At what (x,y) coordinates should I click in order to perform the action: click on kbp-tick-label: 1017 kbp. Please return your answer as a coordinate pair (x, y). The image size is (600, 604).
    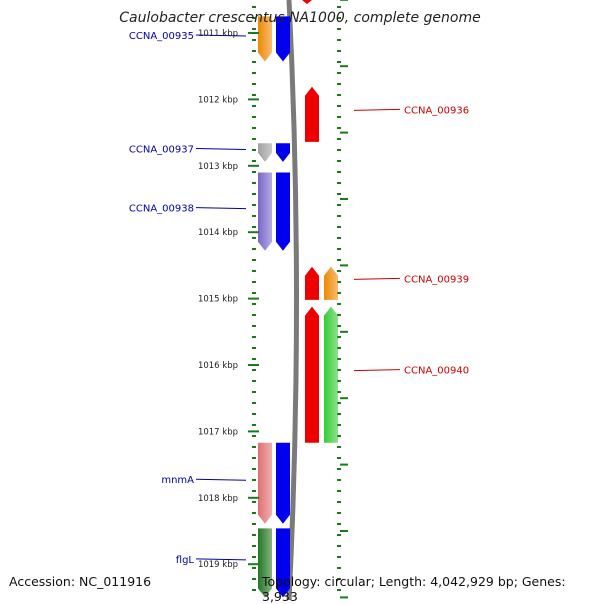
    Looking at the image, I should click on (218, 432).